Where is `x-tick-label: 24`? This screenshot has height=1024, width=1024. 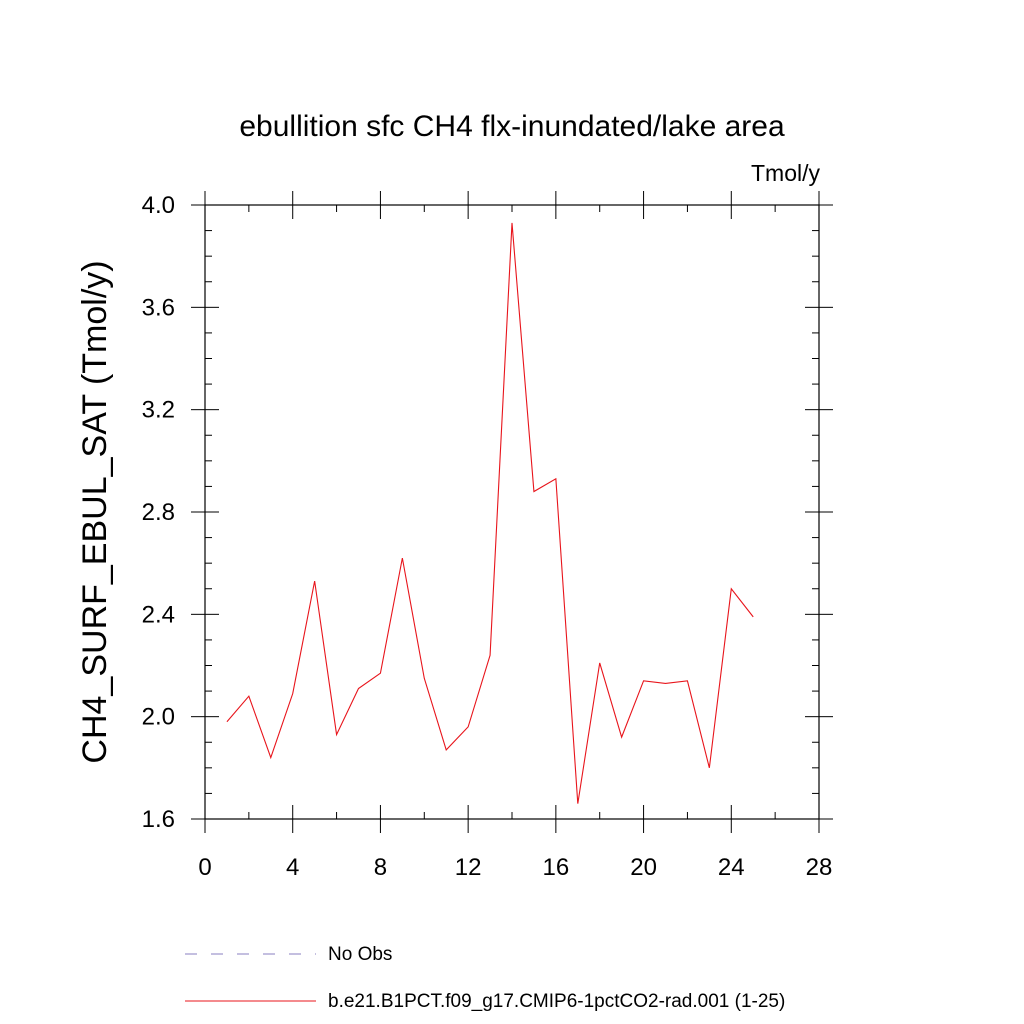
x-tick-label: 24 is located at coordinates (731, 867).